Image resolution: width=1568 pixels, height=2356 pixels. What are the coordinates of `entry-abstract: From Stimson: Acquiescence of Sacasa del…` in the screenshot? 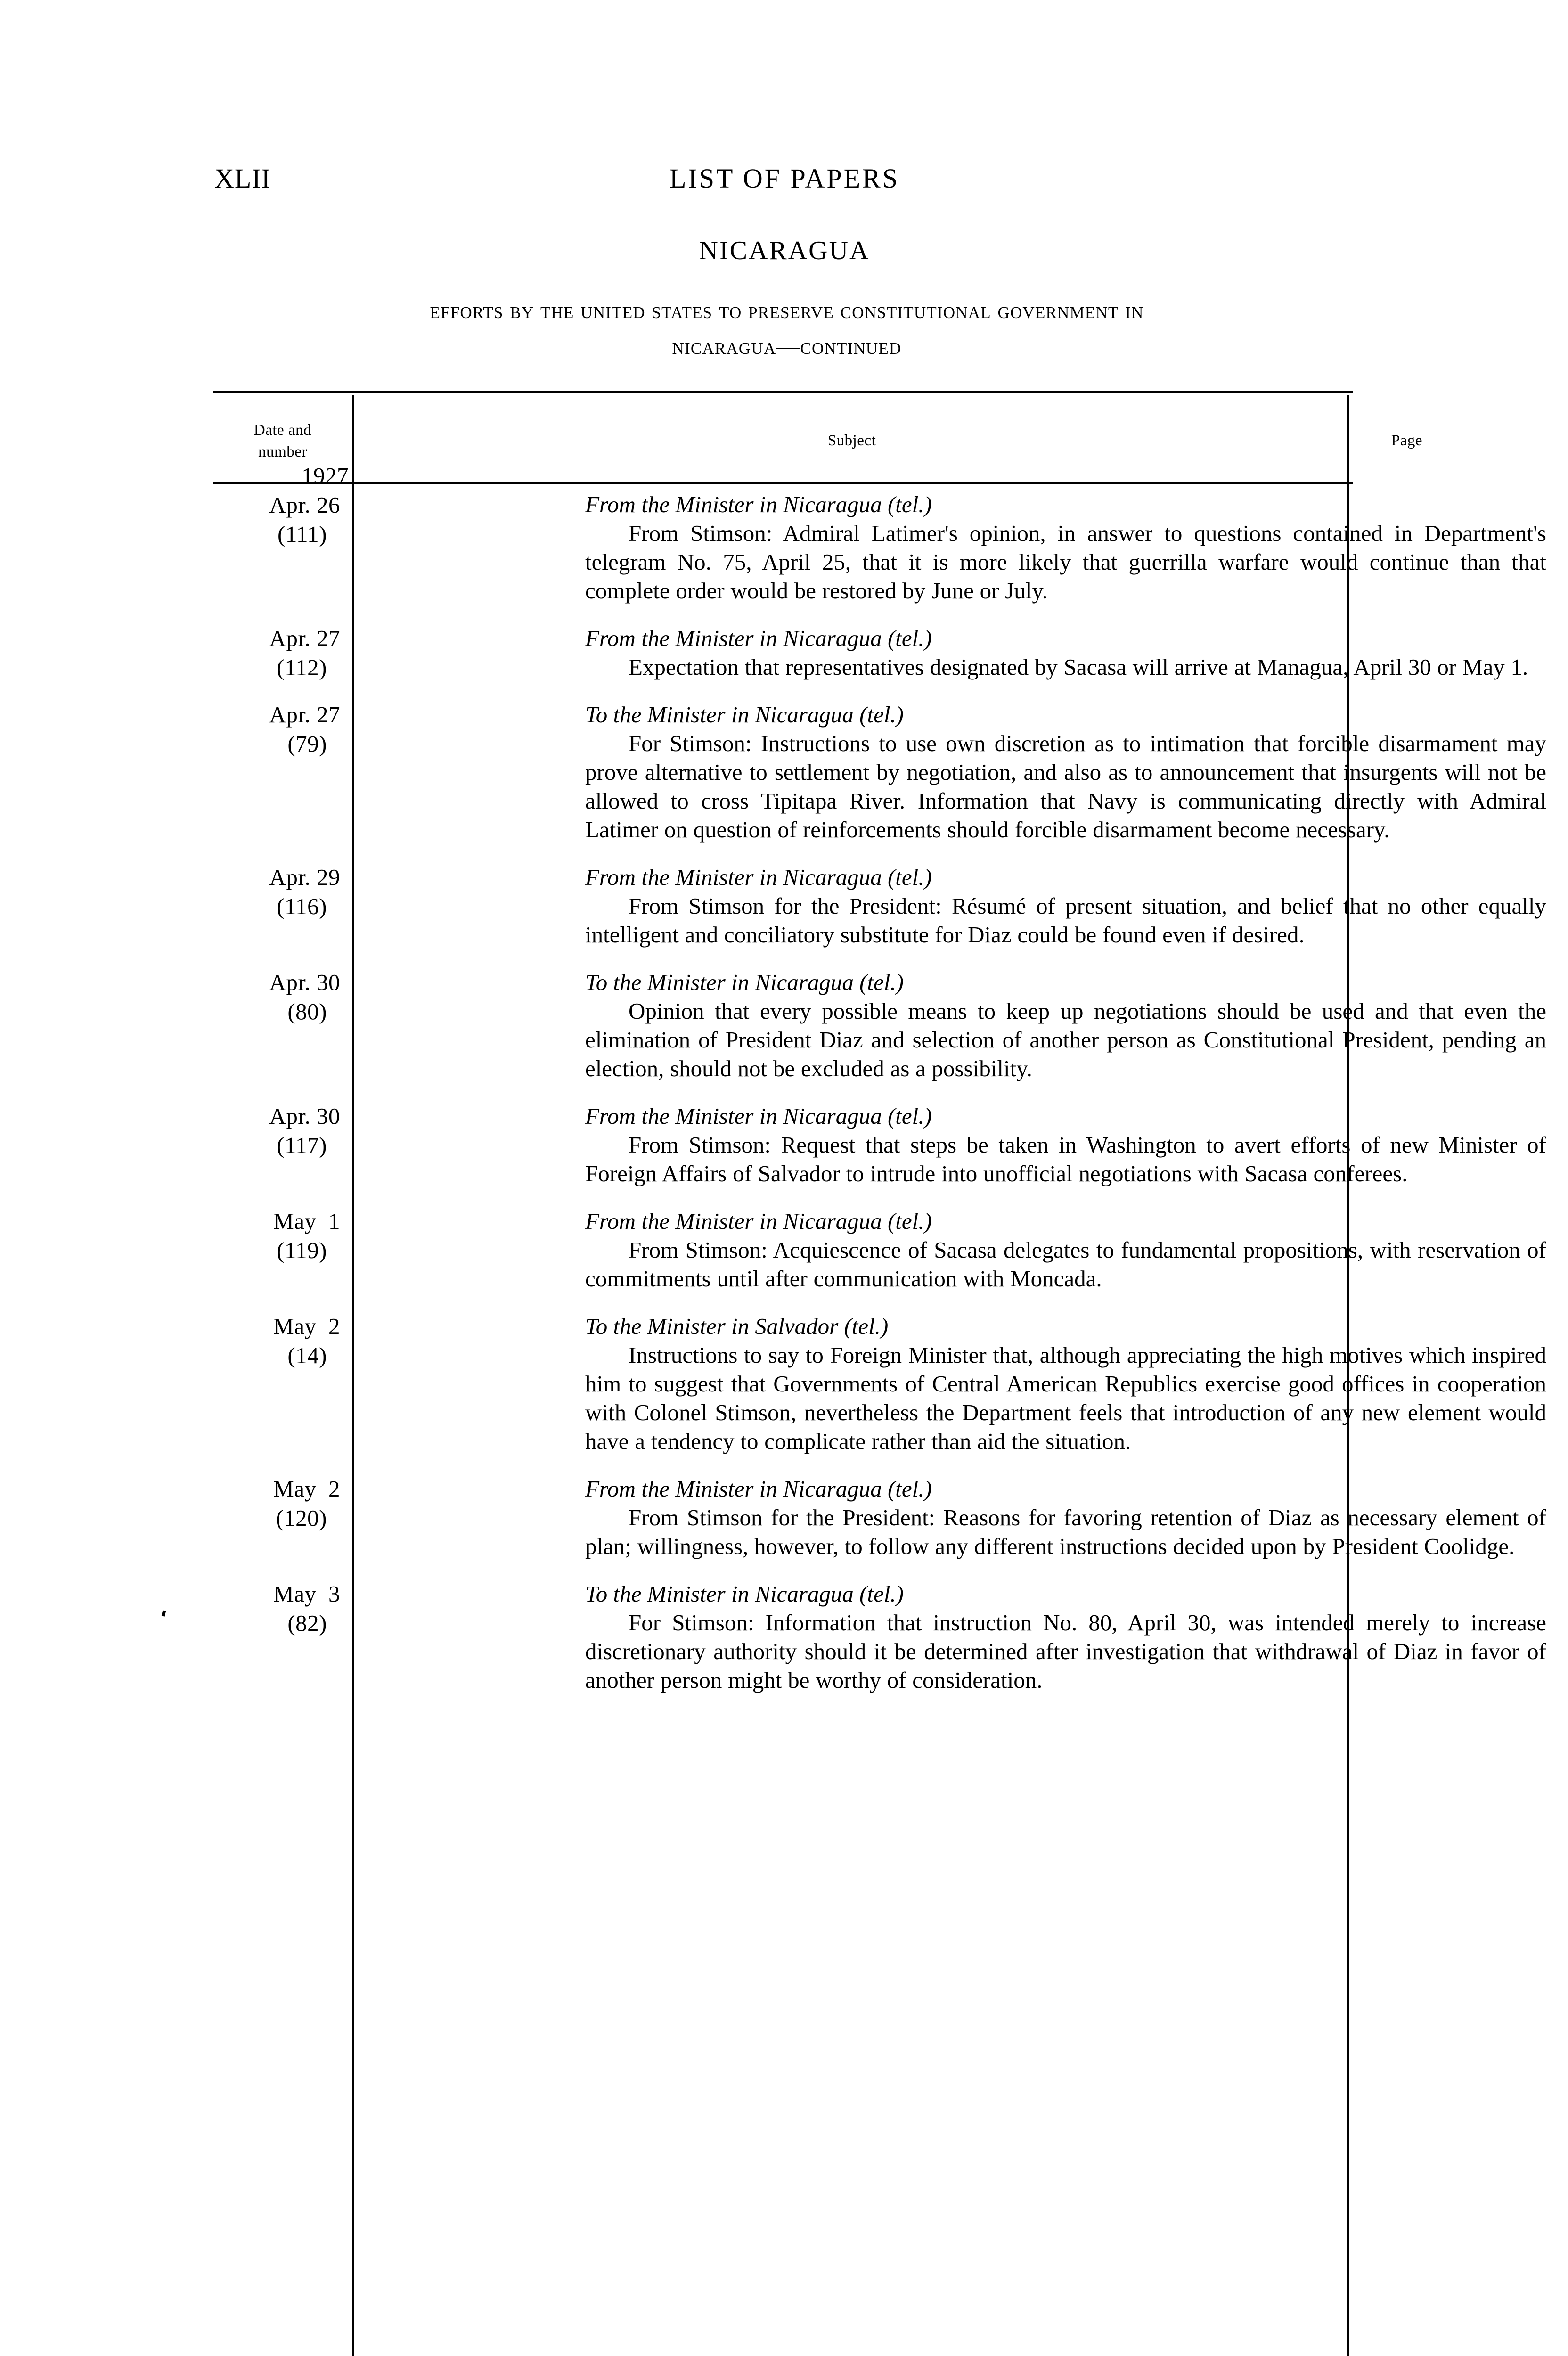 It's located at (1065, 1264).